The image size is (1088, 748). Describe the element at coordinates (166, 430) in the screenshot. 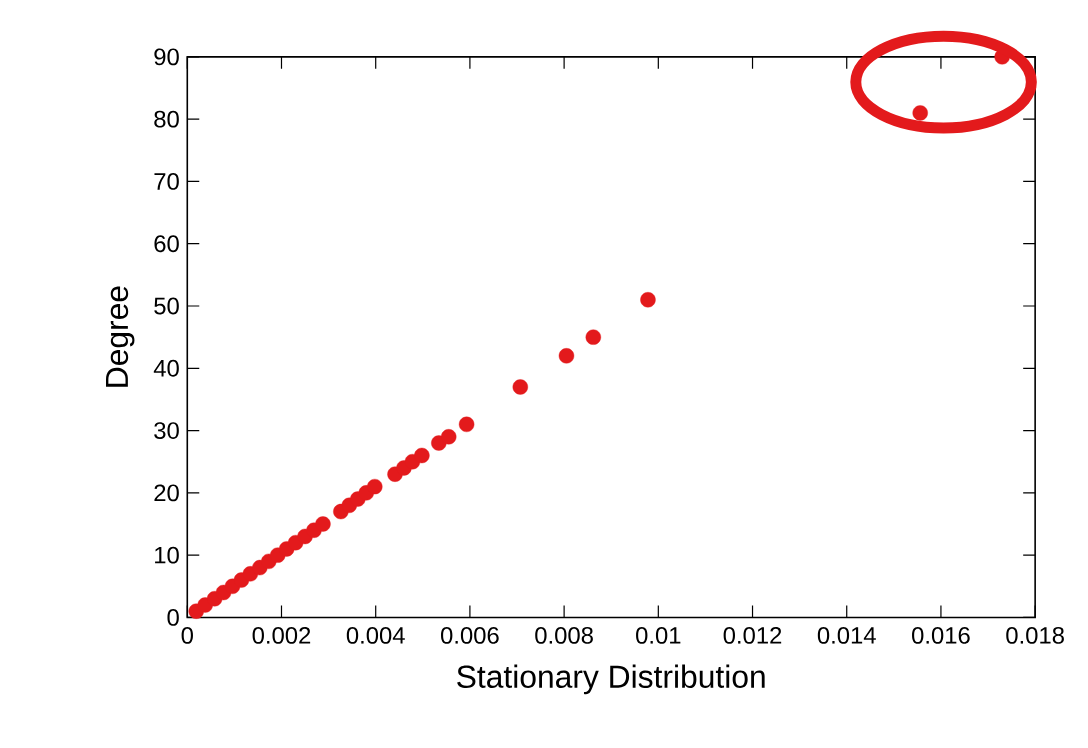

I see `y-tick-label: 30` at that location.